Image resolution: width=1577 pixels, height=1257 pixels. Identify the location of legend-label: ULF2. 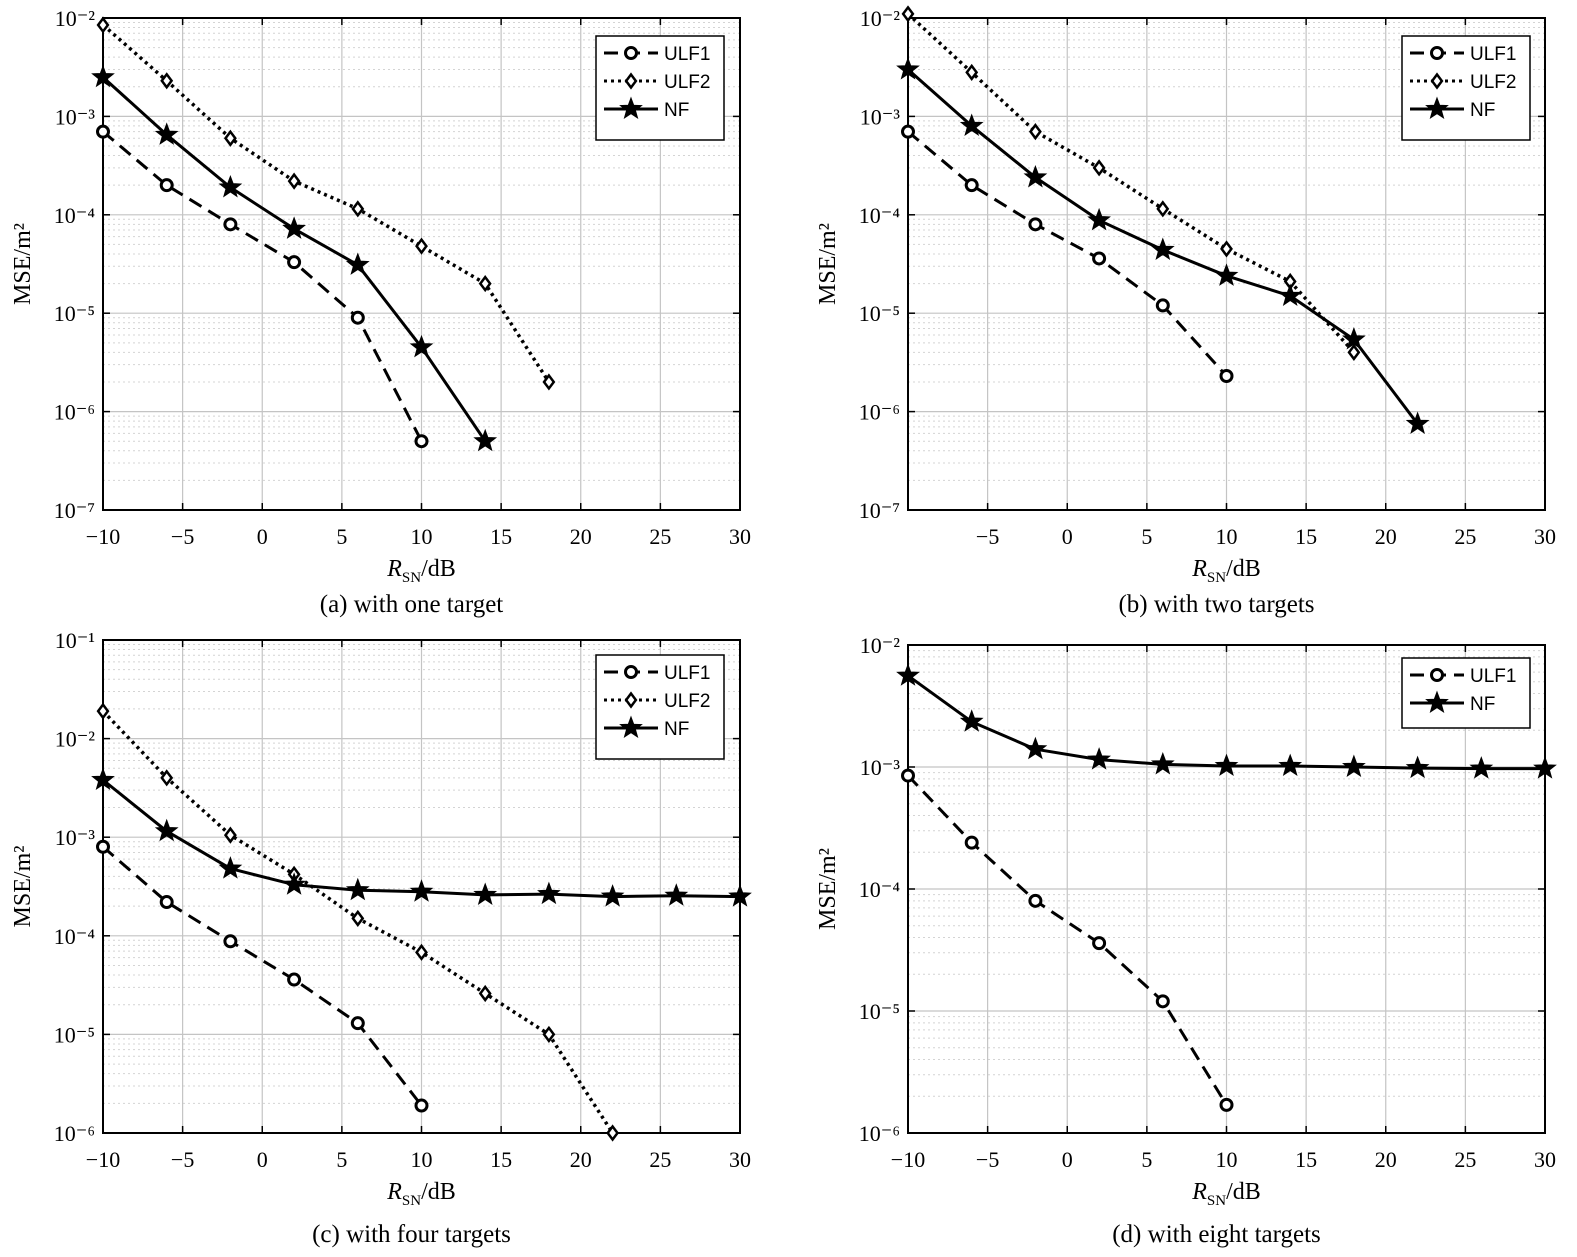
(687, 82).